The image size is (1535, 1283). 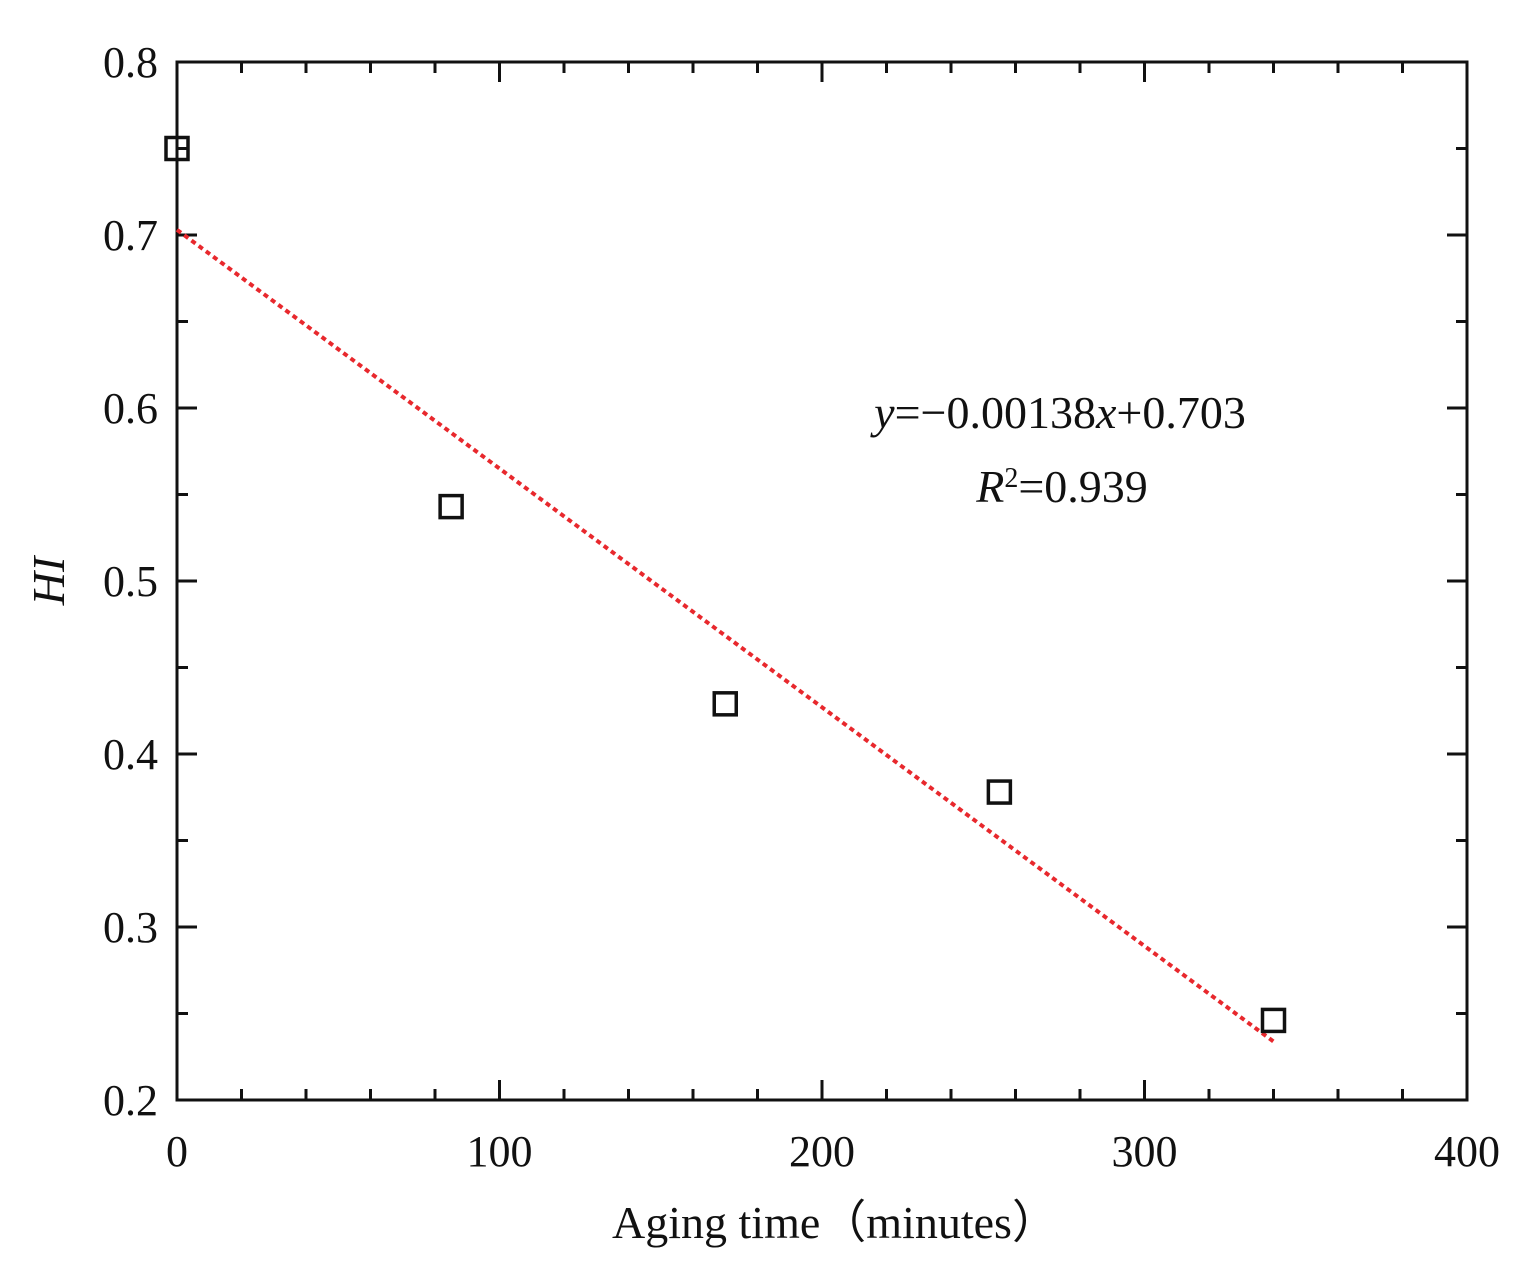 What do you see at coordinates (500, 1151) in the screenshot?
I see `x-tick-label: 100` at bounding box center [500, 1151].